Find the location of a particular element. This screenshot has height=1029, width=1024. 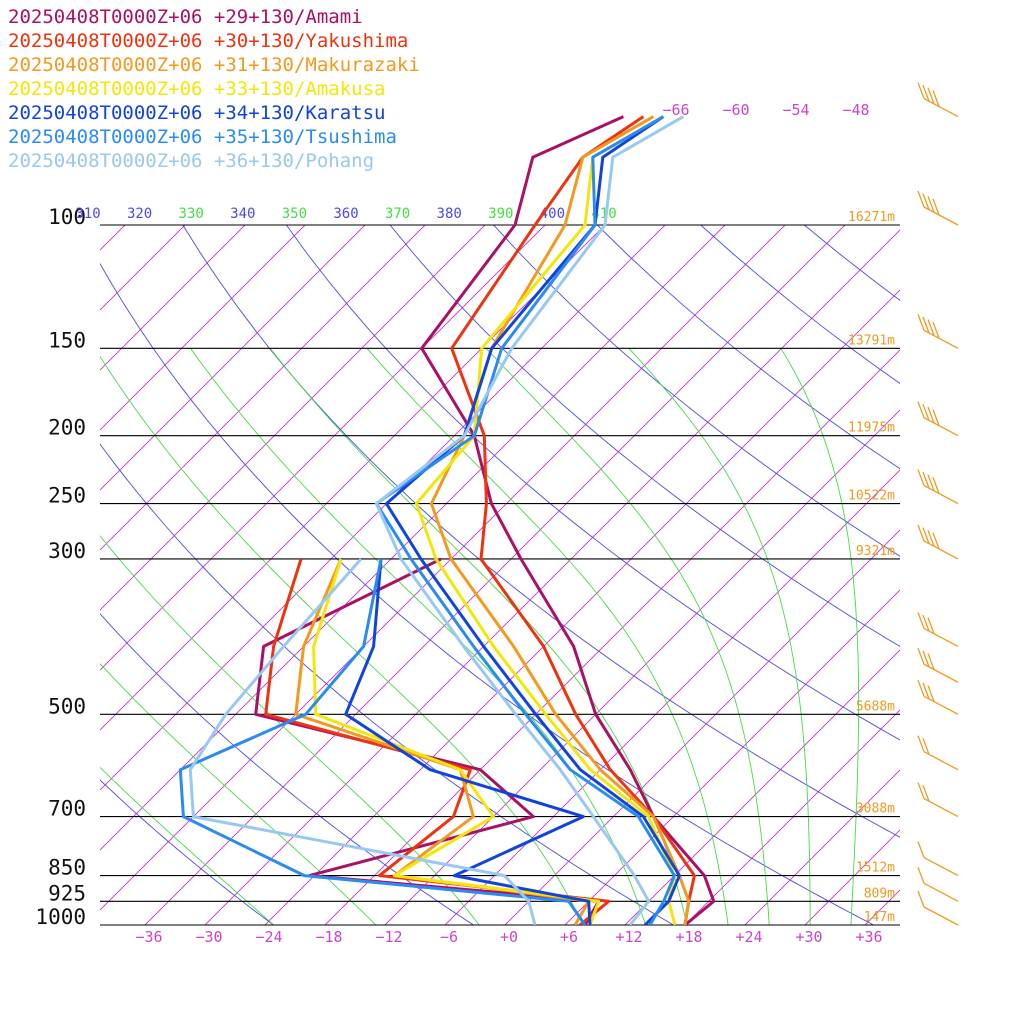

legend-entry: 20250408T0000Z+06 +35+130/Tsushima is located at coordinates (202, 137).